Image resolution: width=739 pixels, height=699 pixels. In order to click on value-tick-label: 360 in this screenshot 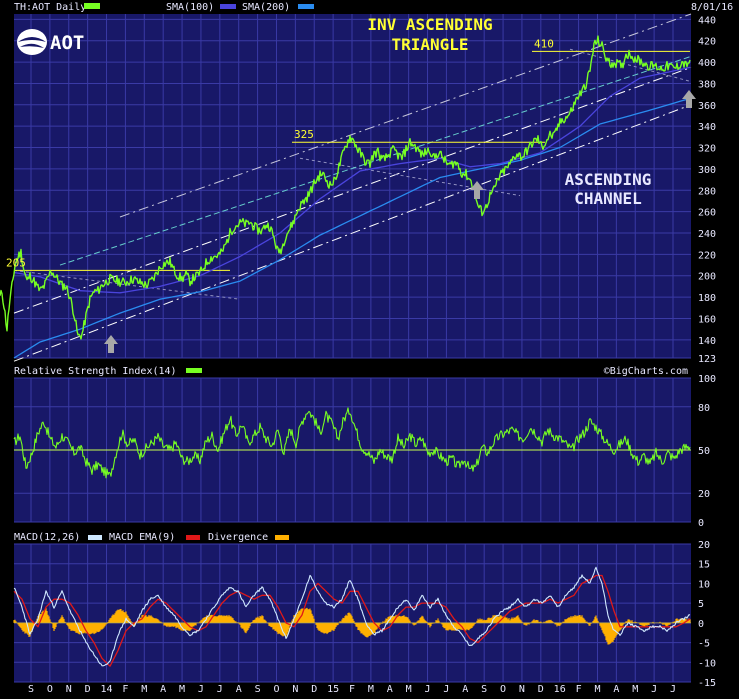, I will do `click(707, 106)`.